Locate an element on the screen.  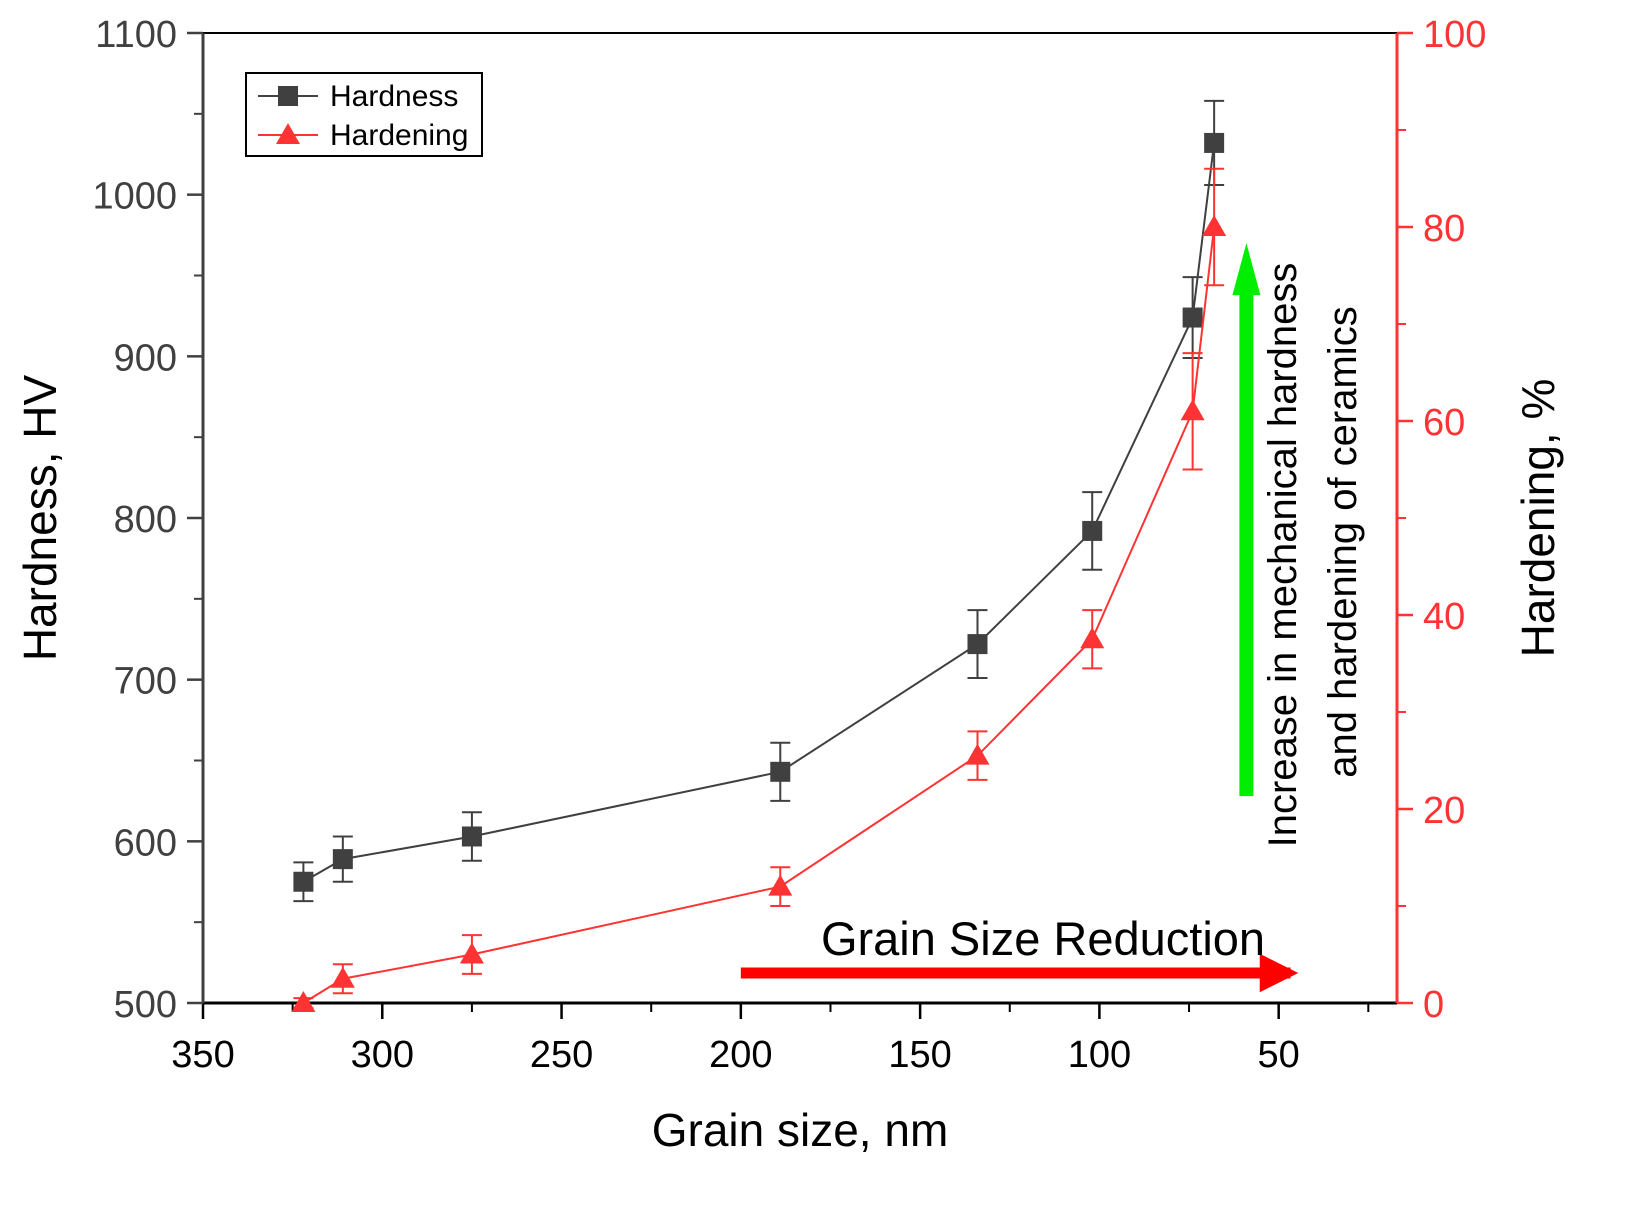
y-left-tick-label: 1000 is located at coordinates (134, 197).